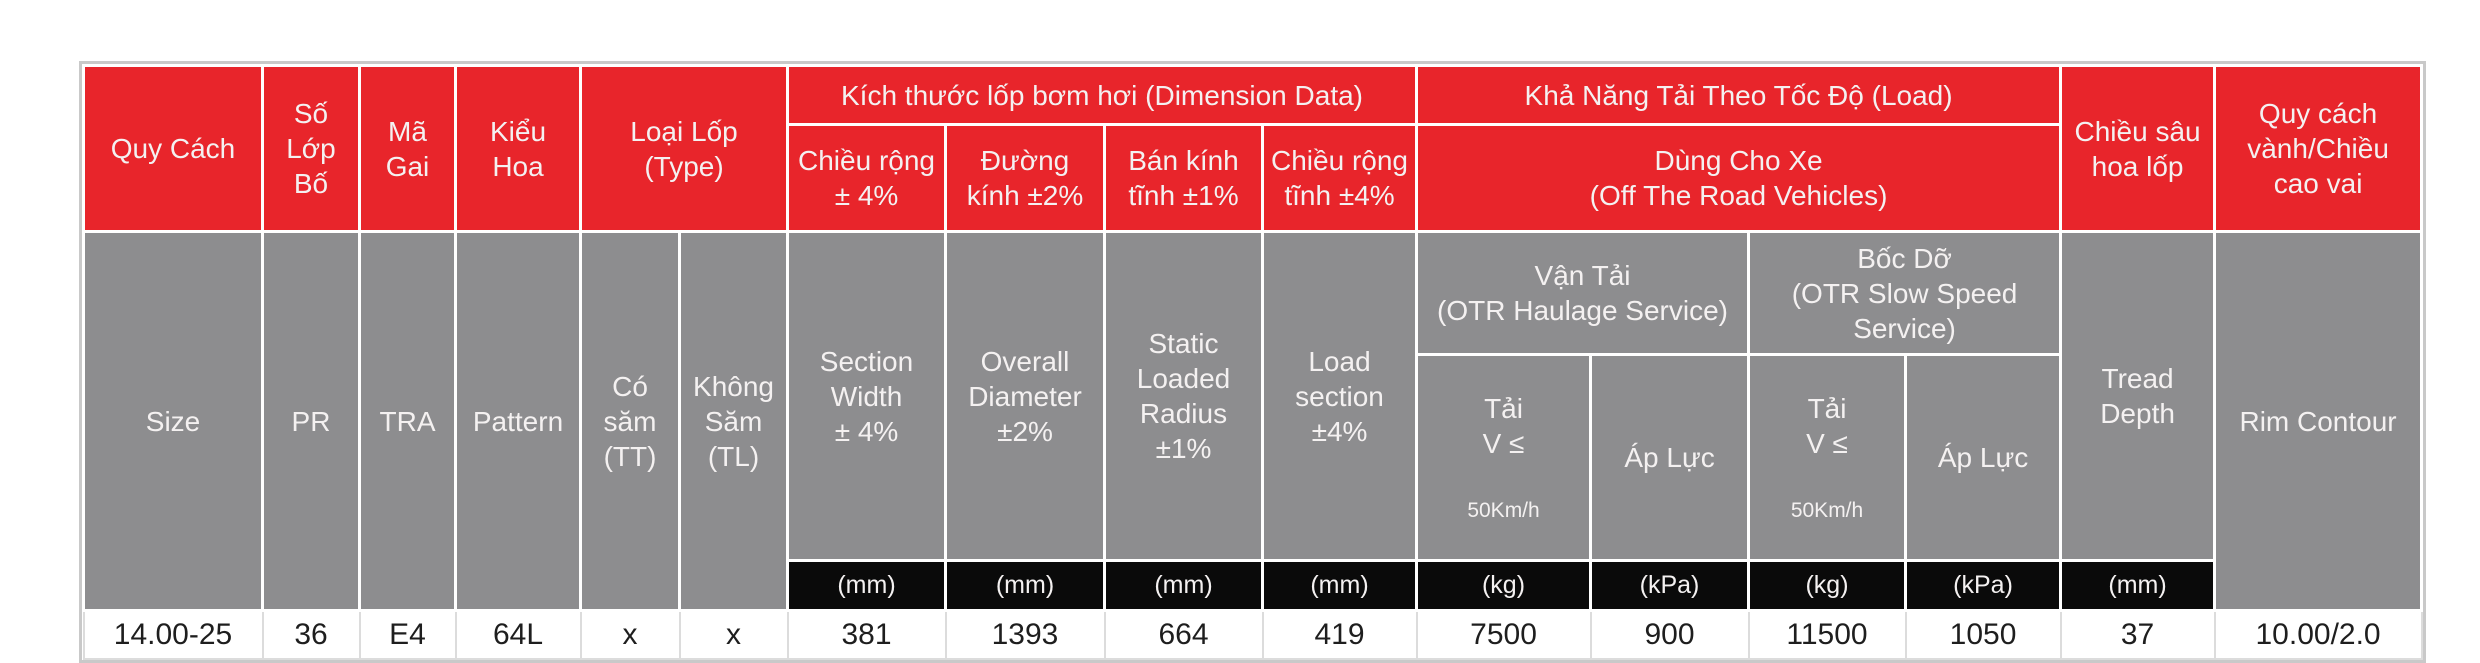 This screenshot has height=663, width=2480. Describe the element at coordinates (1183, 634) in the screenshot. I see `cell-static-loaded-radius: 664` at that location.